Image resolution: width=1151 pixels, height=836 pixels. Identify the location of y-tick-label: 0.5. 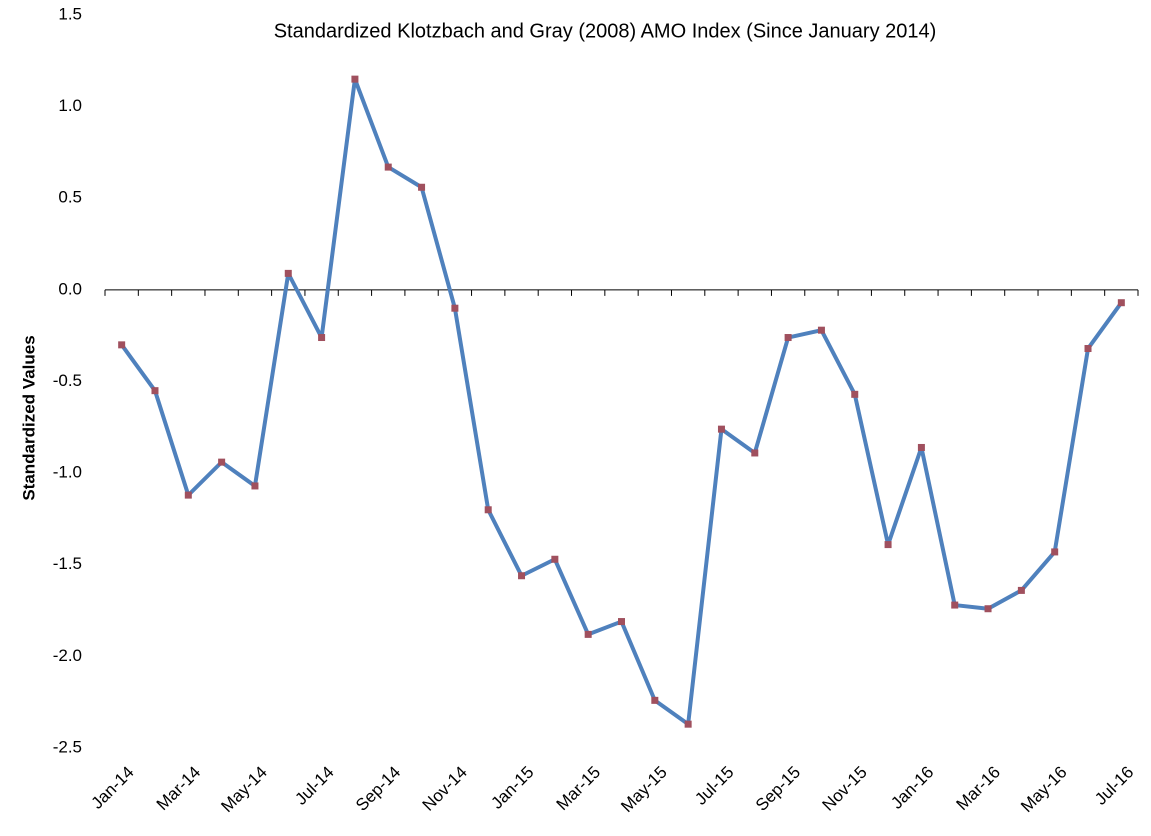
(70, 197).